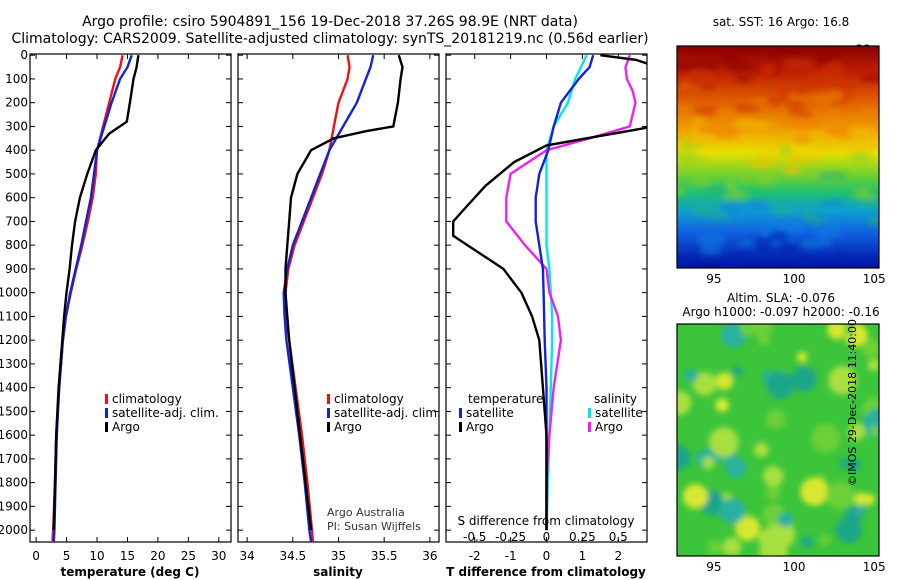  What do you see at coordinates (778, 440) in the screenshot?
I see `sla-map` at bounding box center [778, 440].